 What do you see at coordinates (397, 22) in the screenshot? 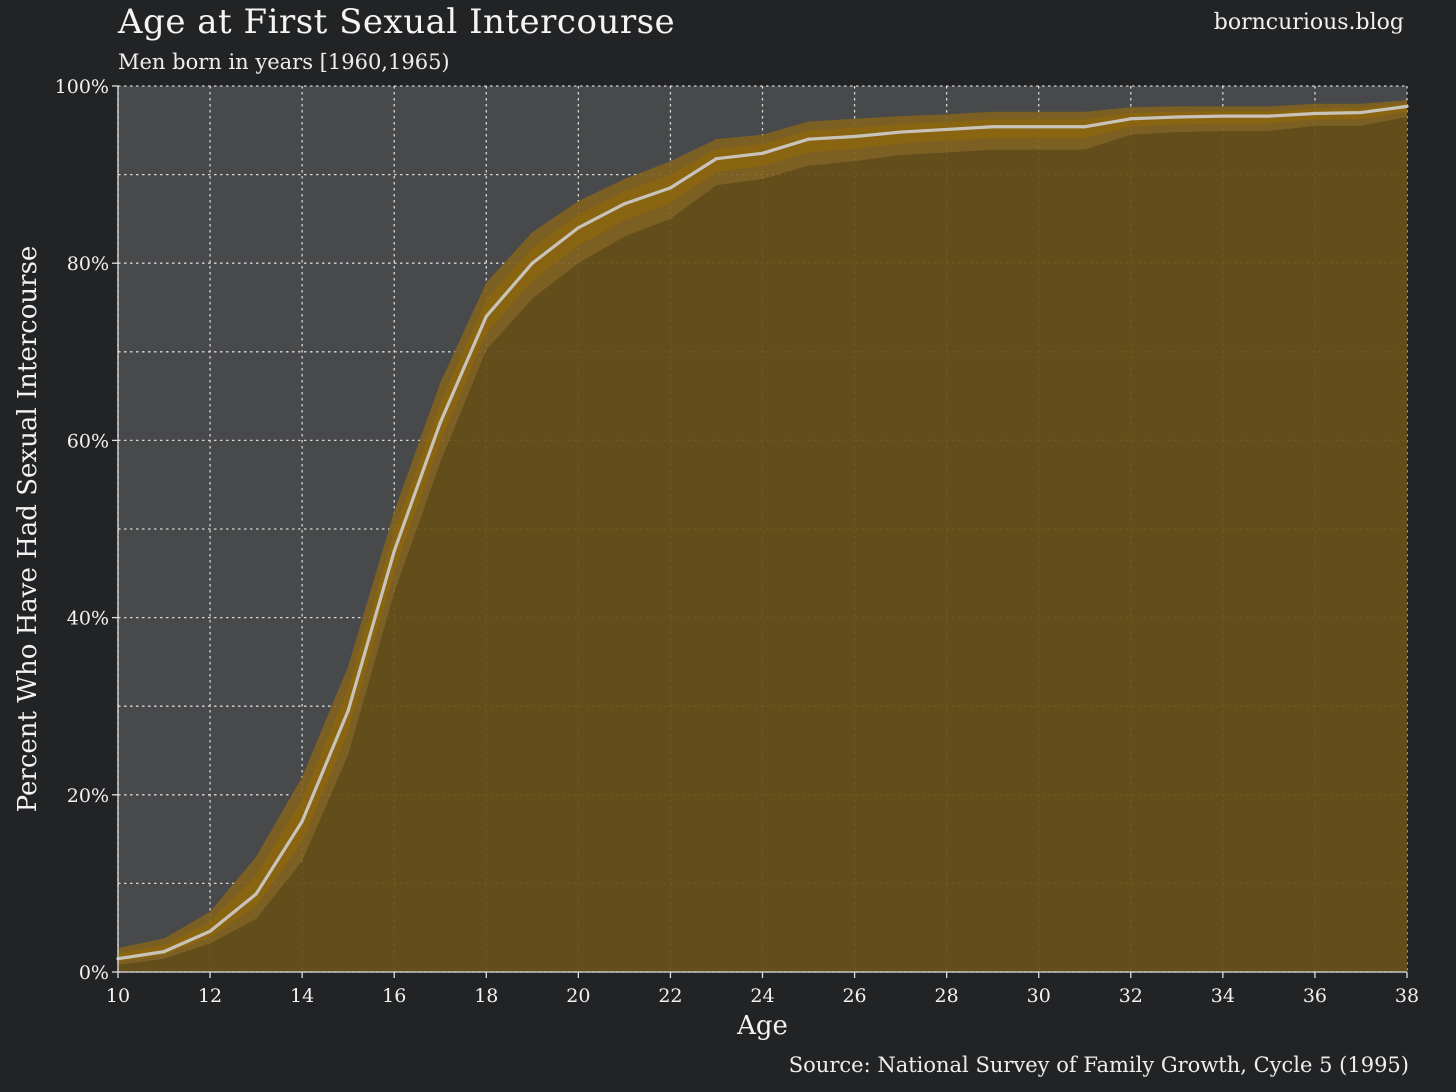
I see `chart-title: Age at First Sexual Intercourse` at bounding box center [397, 22].